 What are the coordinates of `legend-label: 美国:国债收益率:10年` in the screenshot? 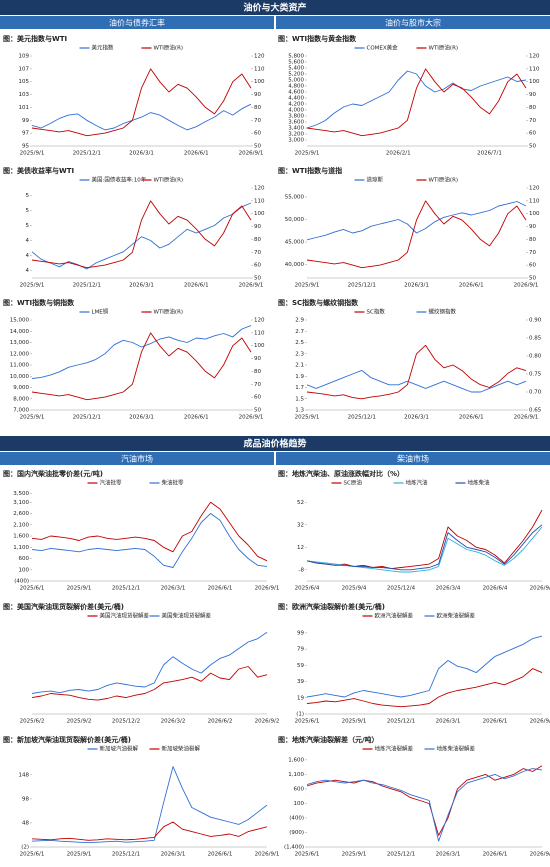 It's located at (119, 180).